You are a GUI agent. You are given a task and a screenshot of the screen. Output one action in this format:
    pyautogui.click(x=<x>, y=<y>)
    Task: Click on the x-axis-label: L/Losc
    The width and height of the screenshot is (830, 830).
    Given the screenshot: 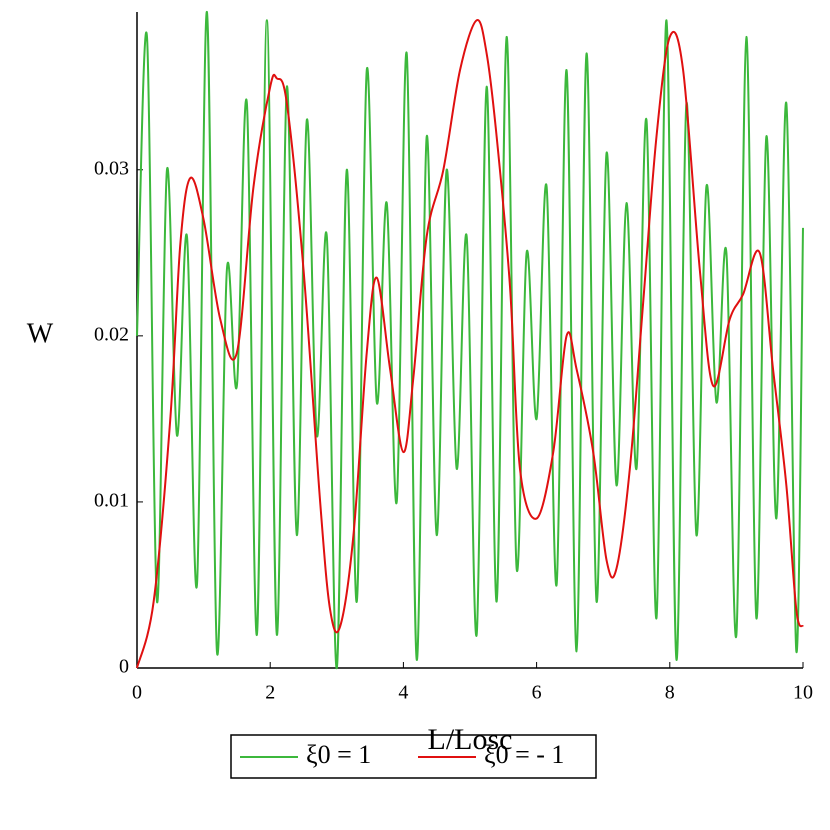 What is the action you would take?
    pyautogui.click(x=470, y=739)
    